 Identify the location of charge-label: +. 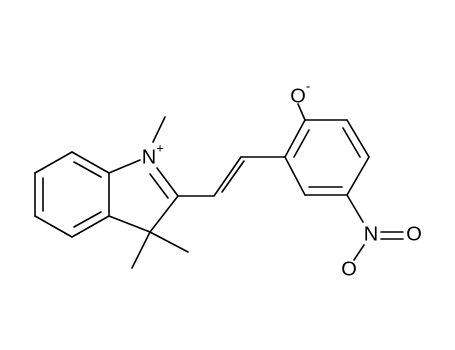
(160, 147).